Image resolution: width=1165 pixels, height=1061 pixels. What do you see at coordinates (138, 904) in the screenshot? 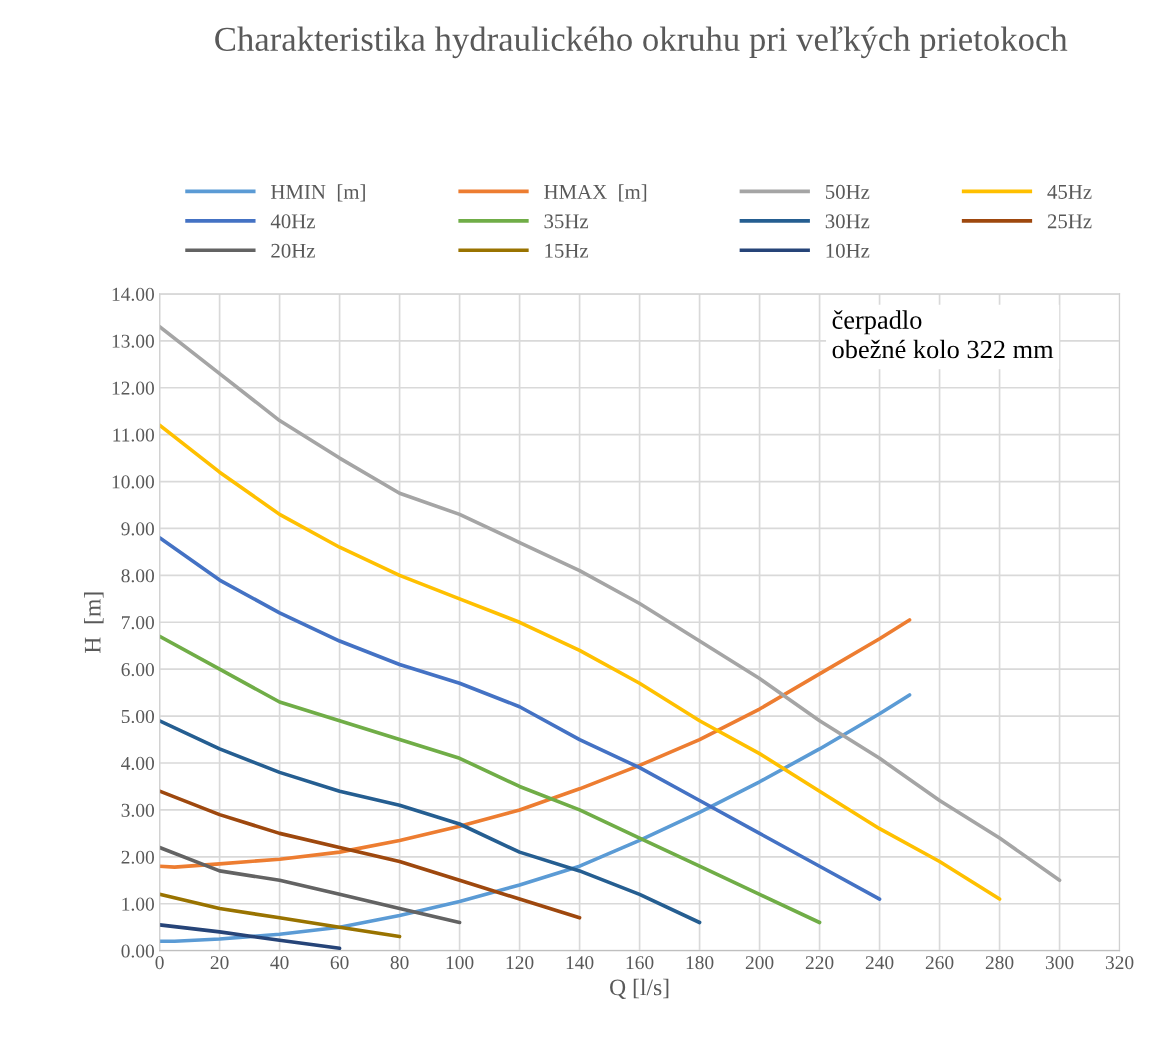
I see `y-tick-label: 1.00` at bounding box center [138, 904].